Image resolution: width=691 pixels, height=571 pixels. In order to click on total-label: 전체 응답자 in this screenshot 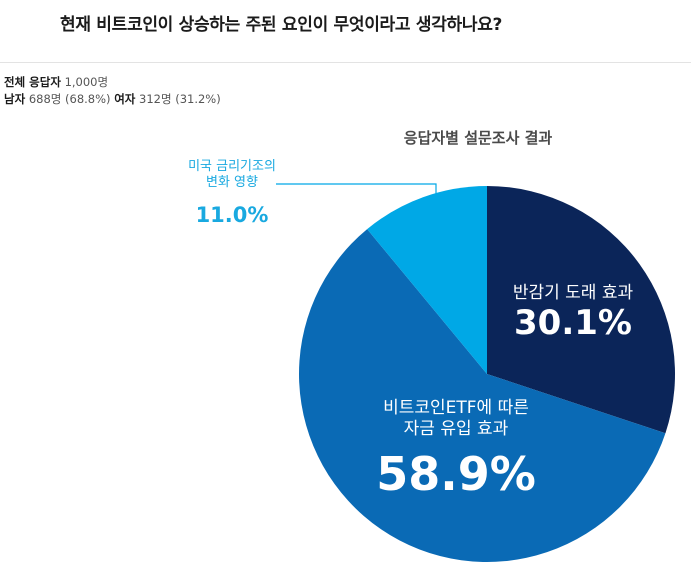, I will do `click(32, 82)`.